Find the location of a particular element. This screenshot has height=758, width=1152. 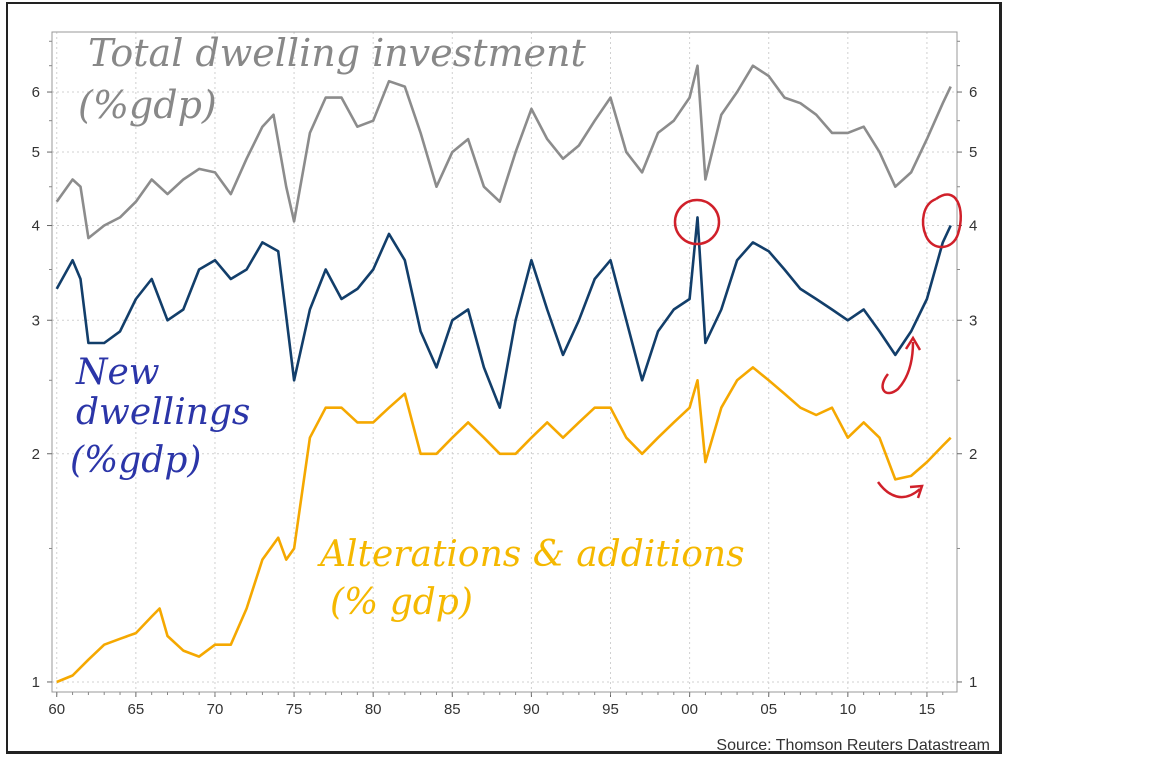

x-tick-label: 75 is located at coordinates (294, 709).